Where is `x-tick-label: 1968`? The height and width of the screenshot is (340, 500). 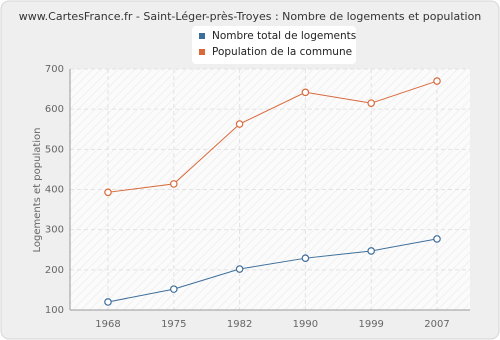 x-tick-label: 1968 is located at coordinates (107, 324).